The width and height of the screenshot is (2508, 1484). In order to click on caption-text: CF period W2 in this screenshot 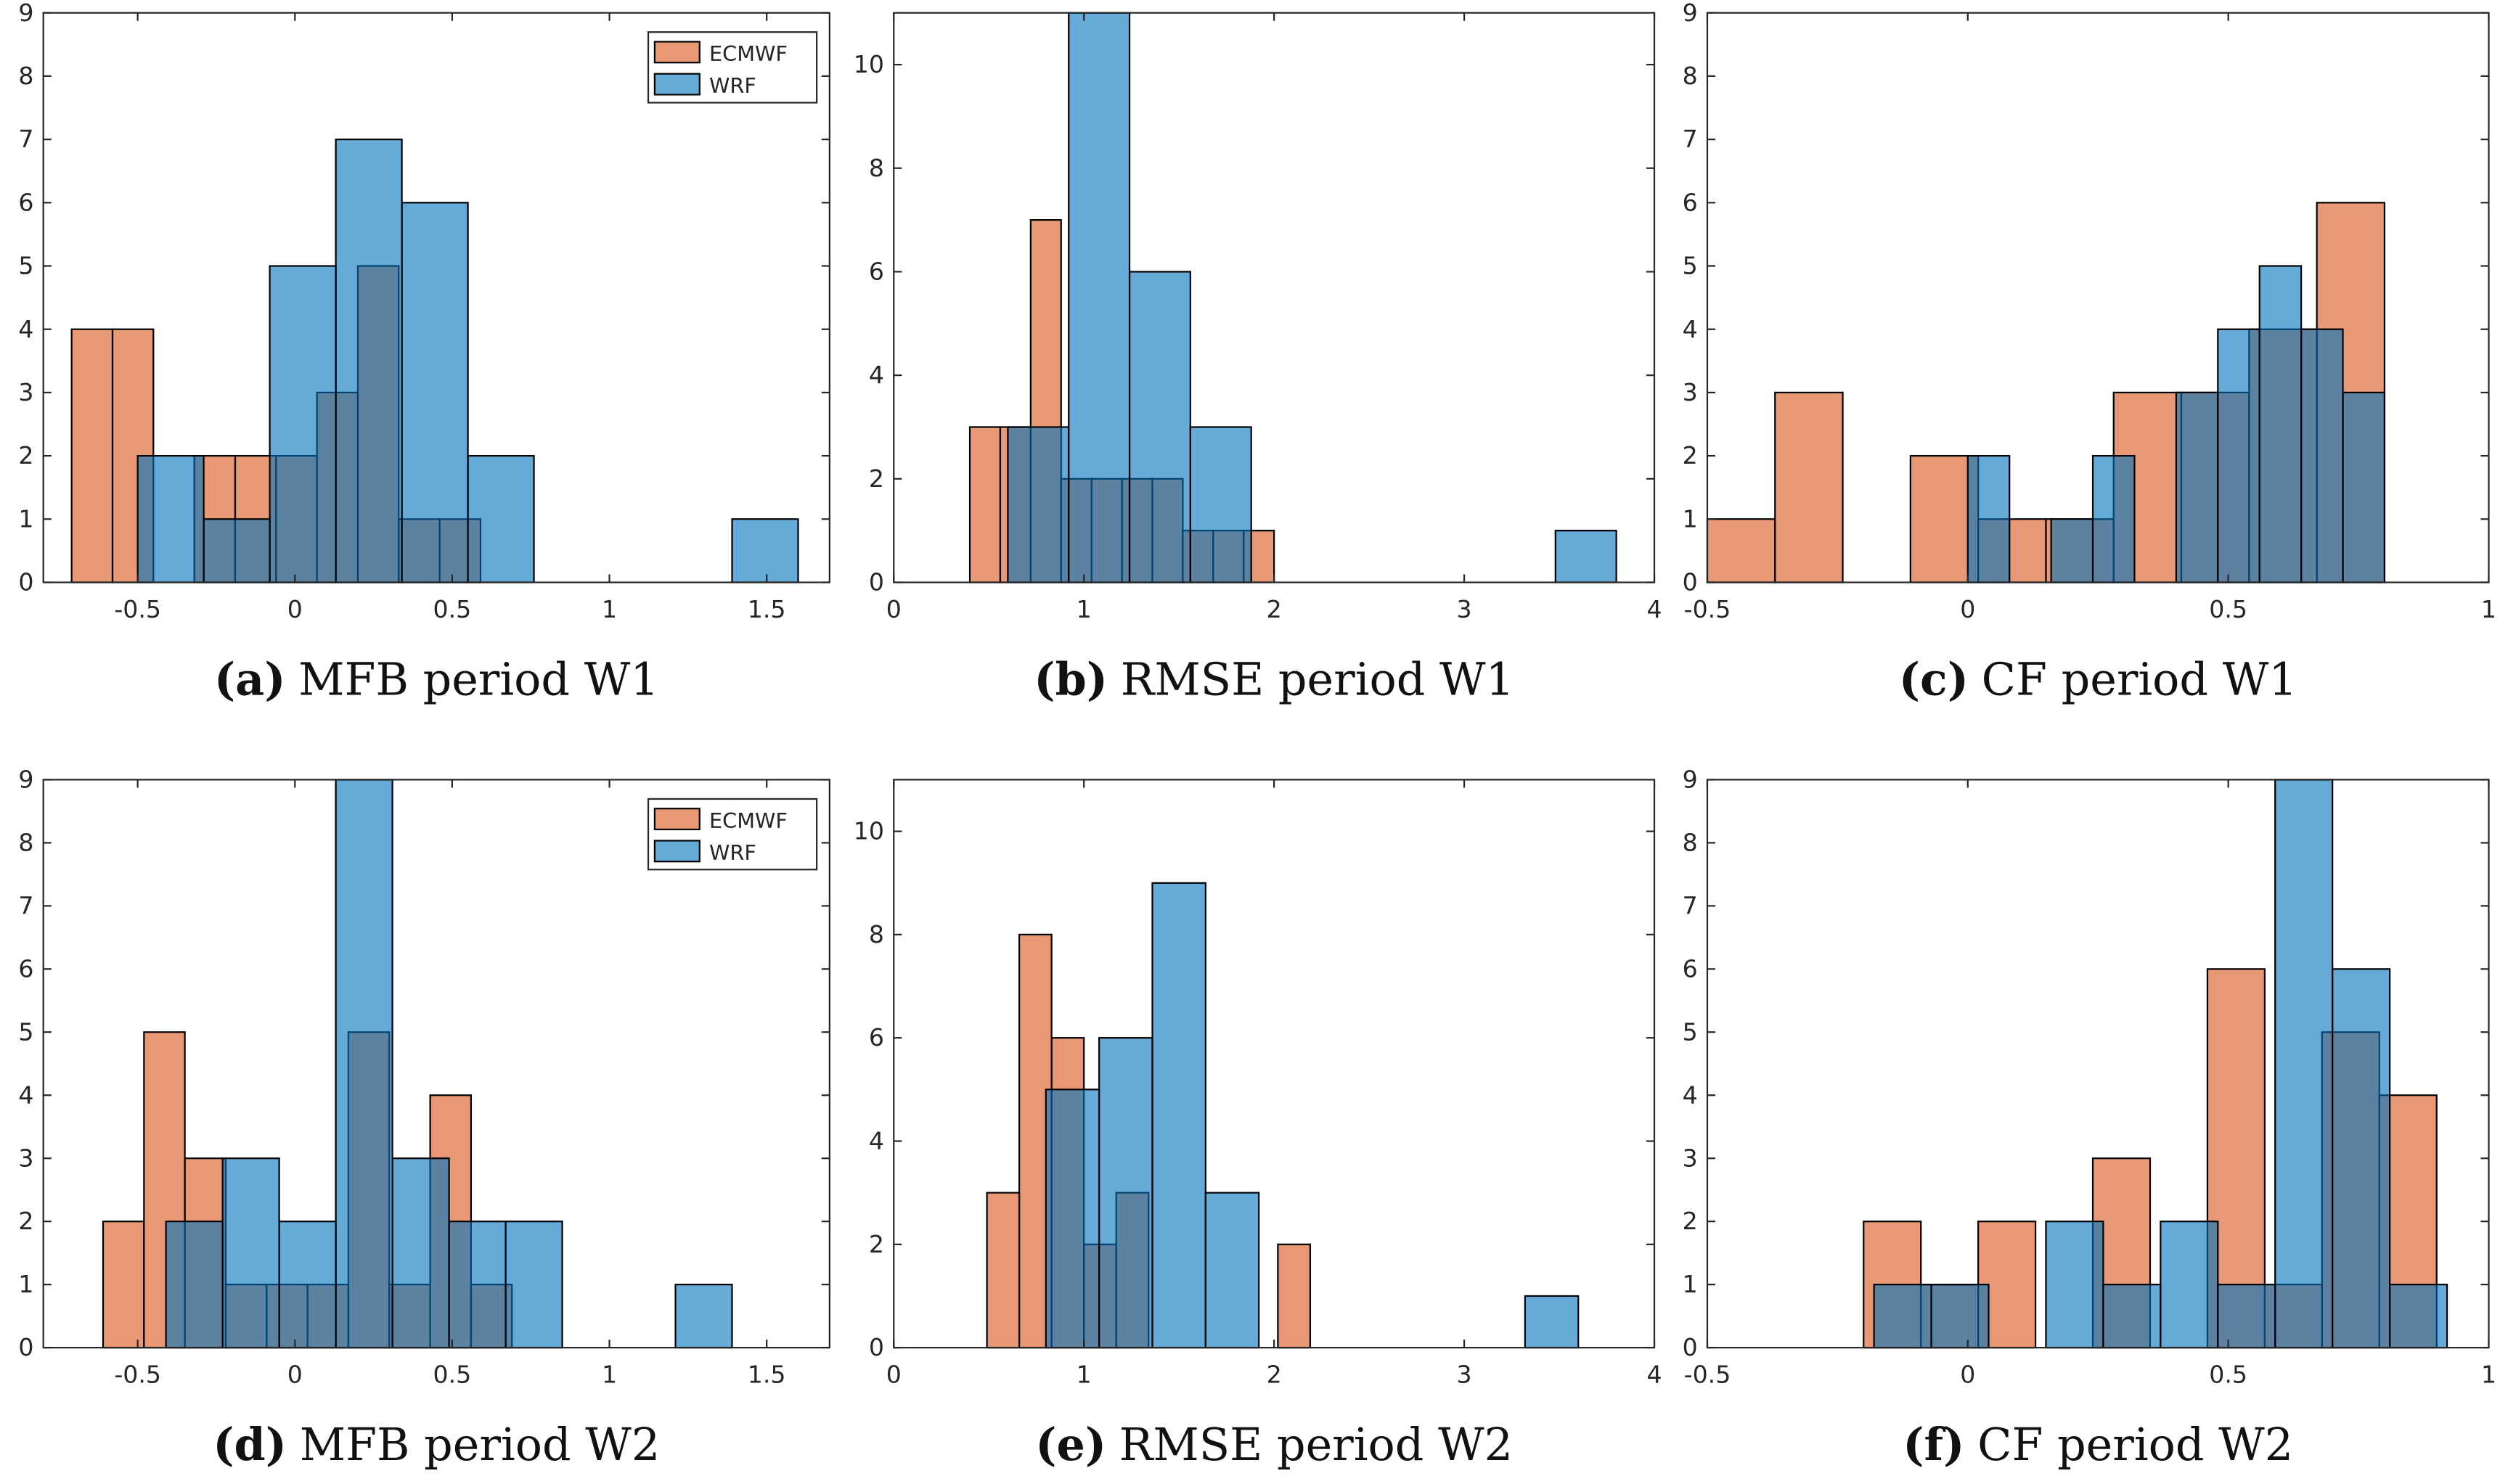, I will do `click(2135, 1445)`.